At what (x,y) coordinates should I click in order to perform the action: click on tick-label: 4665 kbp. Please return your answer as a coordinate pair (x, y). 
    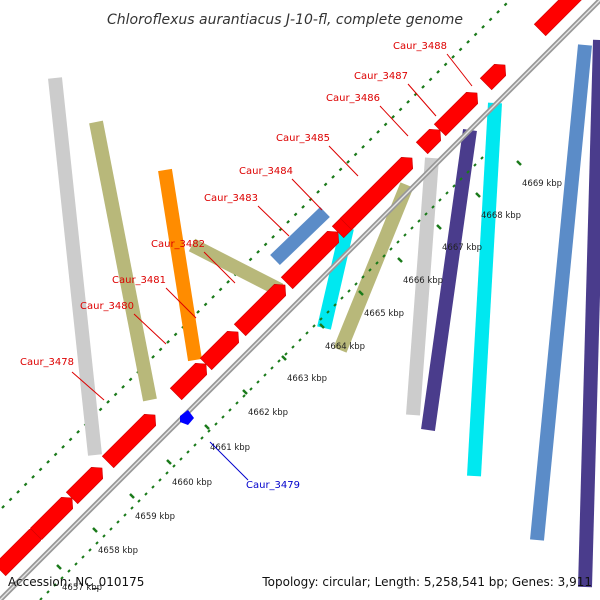
    Looking at the image, I should click on (384, 314).